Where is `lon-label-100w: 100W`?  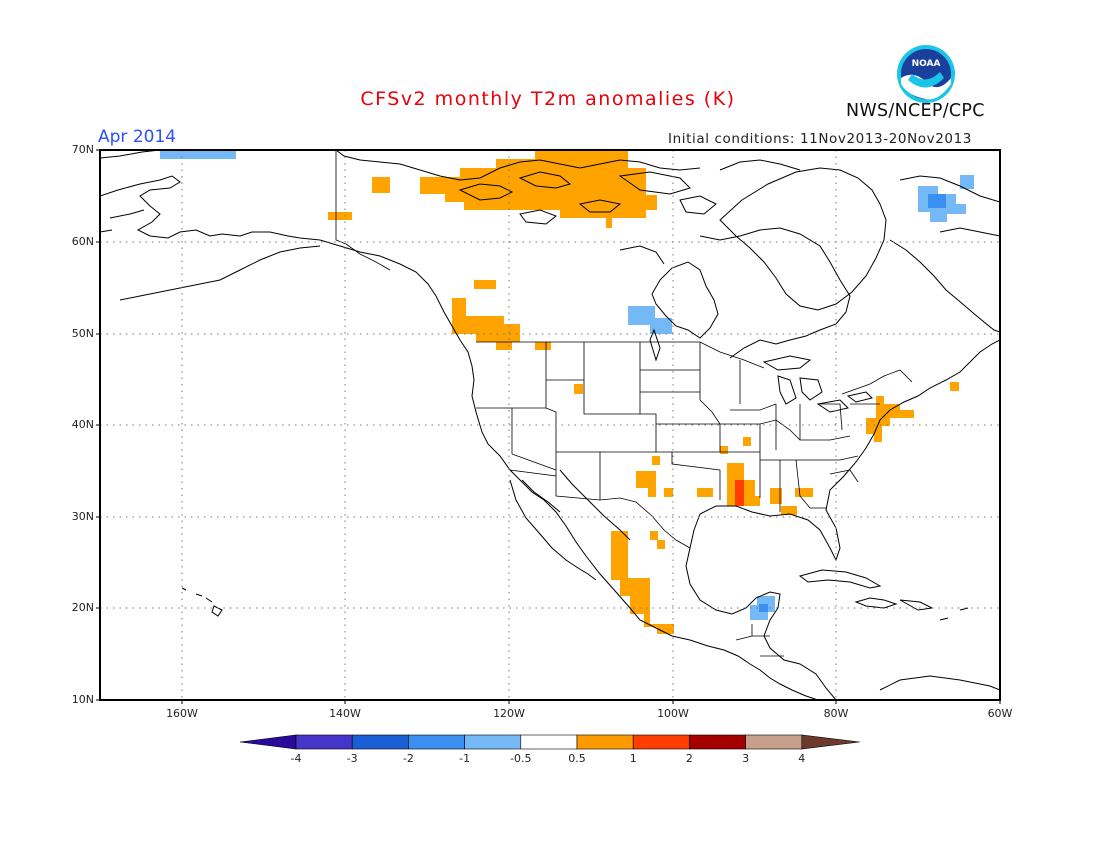
lon-label-100w: 100W is located at coordinates (673, 713).